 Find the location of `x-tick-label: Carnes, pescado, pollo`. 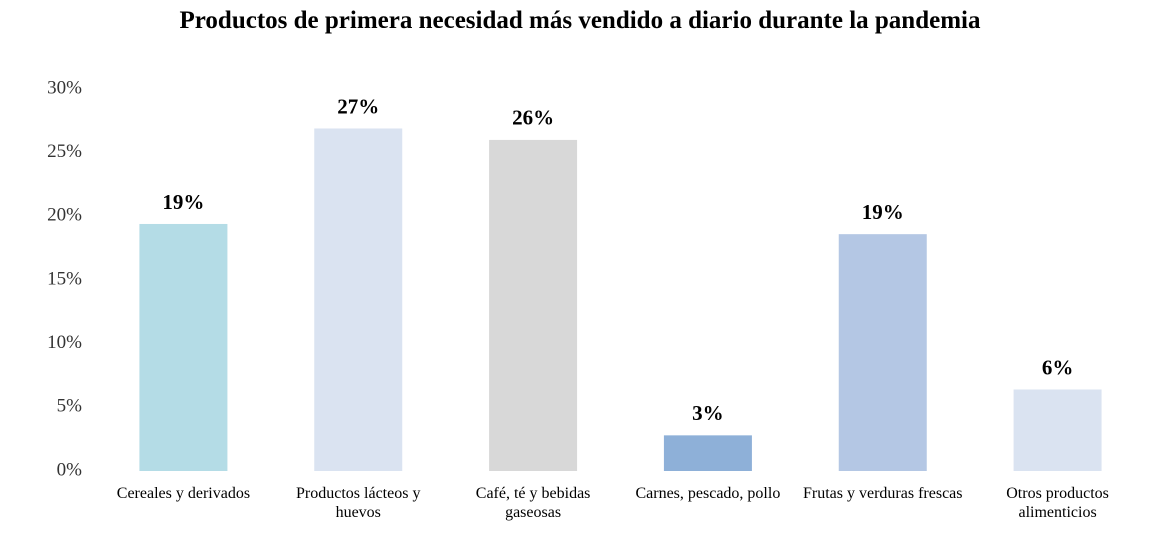

x-tick-label: Carnes, pescado, pollo is located at coordinates (708, 493).